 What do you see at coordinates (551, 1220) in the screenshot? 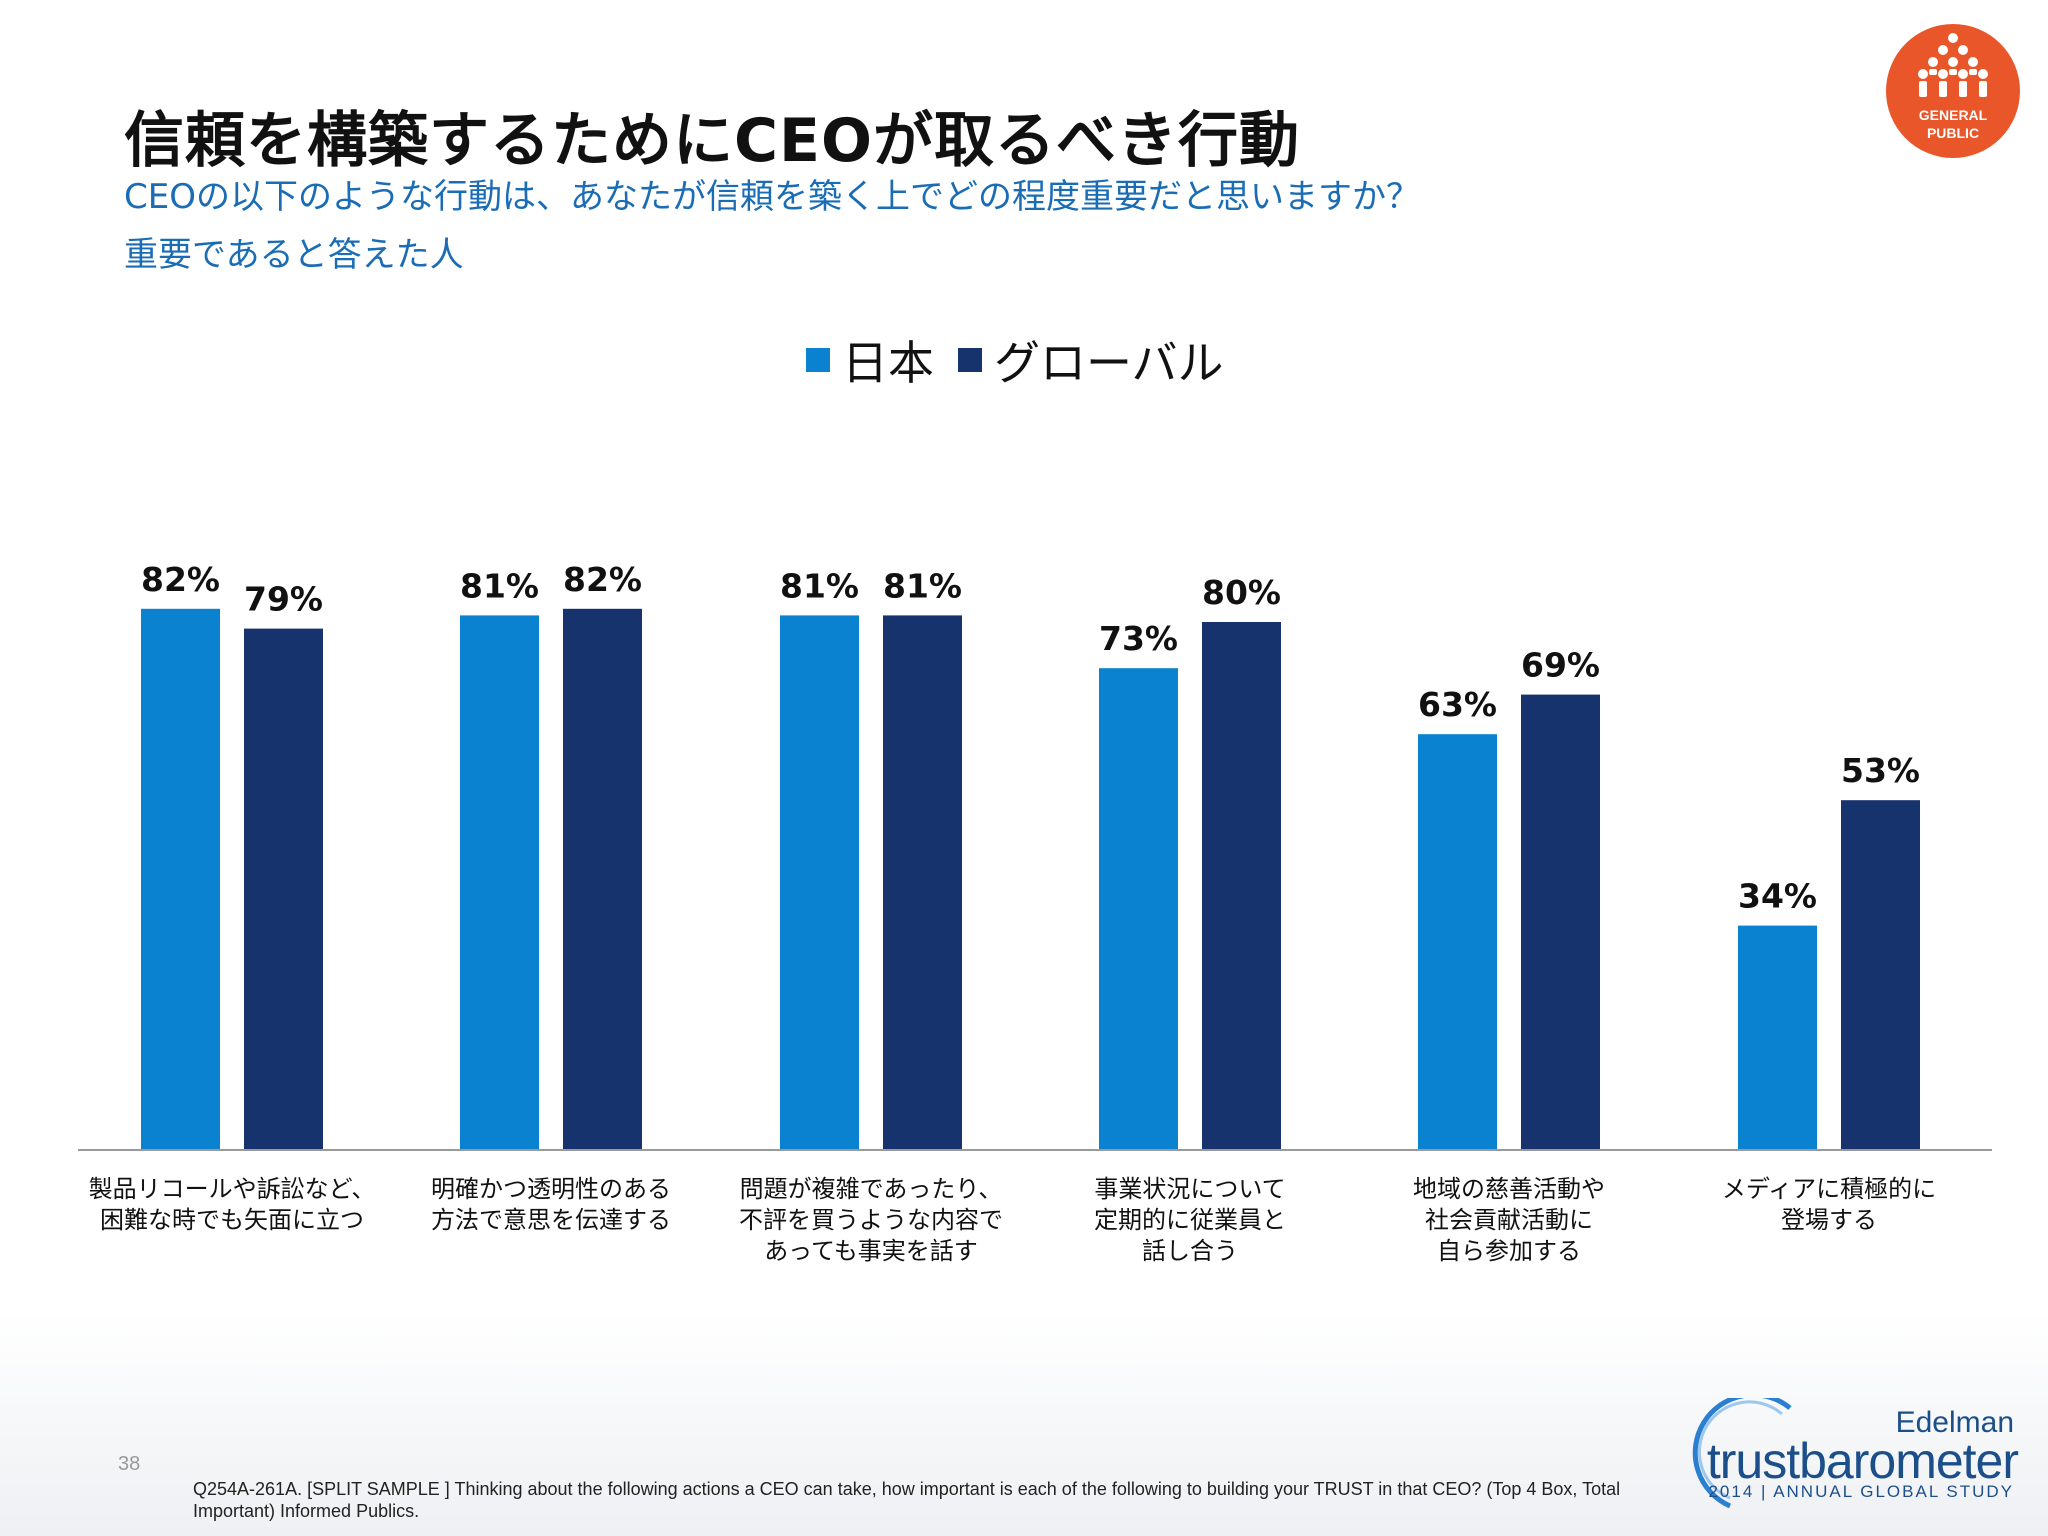
I see `category-label-1-1: 方法で意思を伝達する` at bounding box center [551, 1220].